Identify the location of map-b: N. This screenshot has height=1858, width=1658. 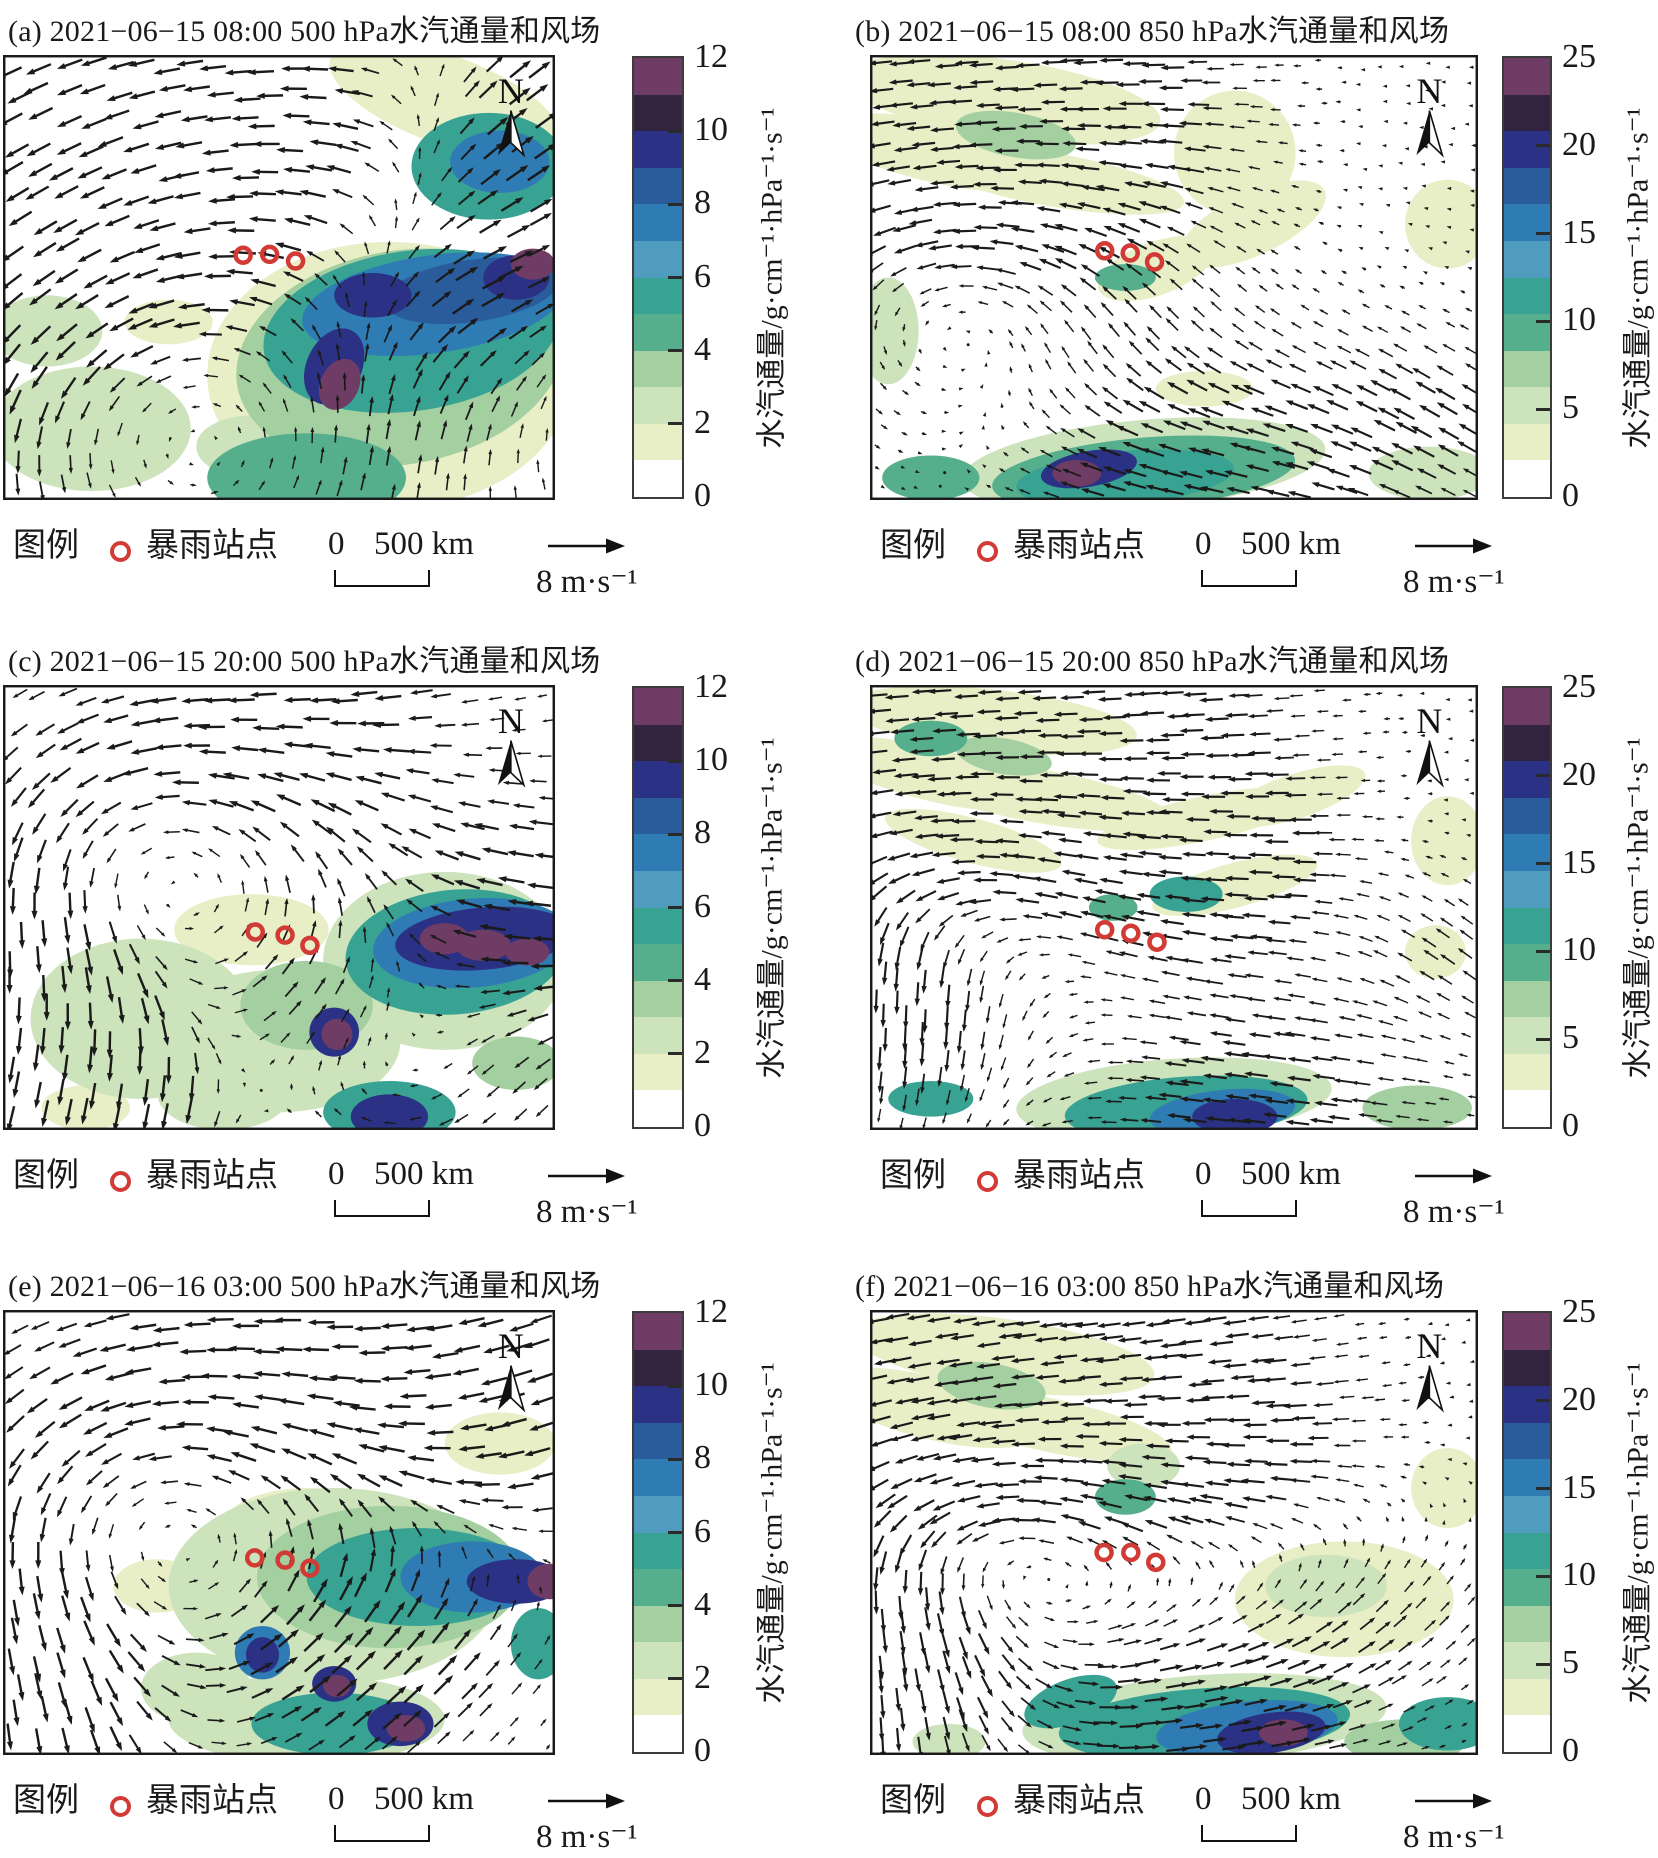
(1174, 277).